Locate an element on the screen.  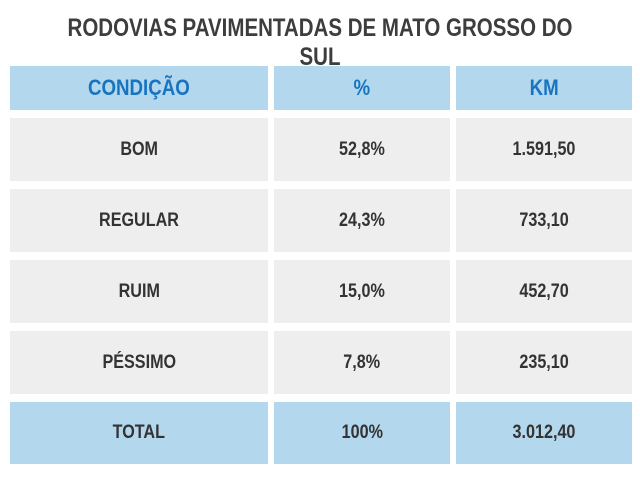
total-km-cell: 3.012,40 is located at coordinates (544, 433).